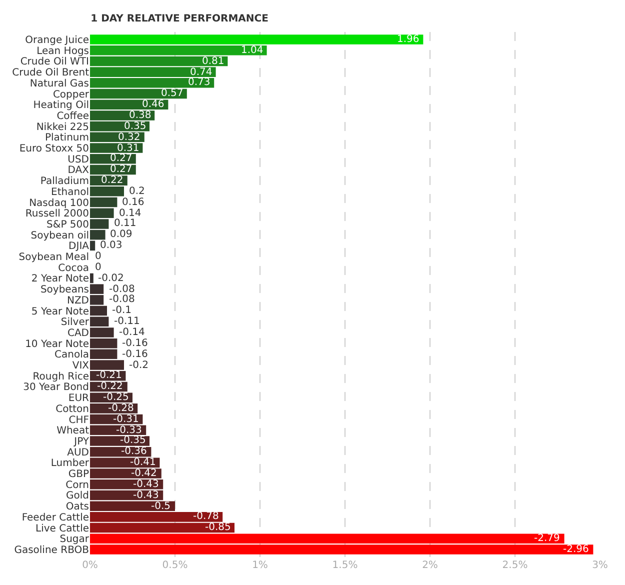 This screenshot has width=625, height=585. What do you see at coordinates (73, 268) in the screenshot?
I see `y-tick-label: Cocoa` at bounding box center [73, 268].